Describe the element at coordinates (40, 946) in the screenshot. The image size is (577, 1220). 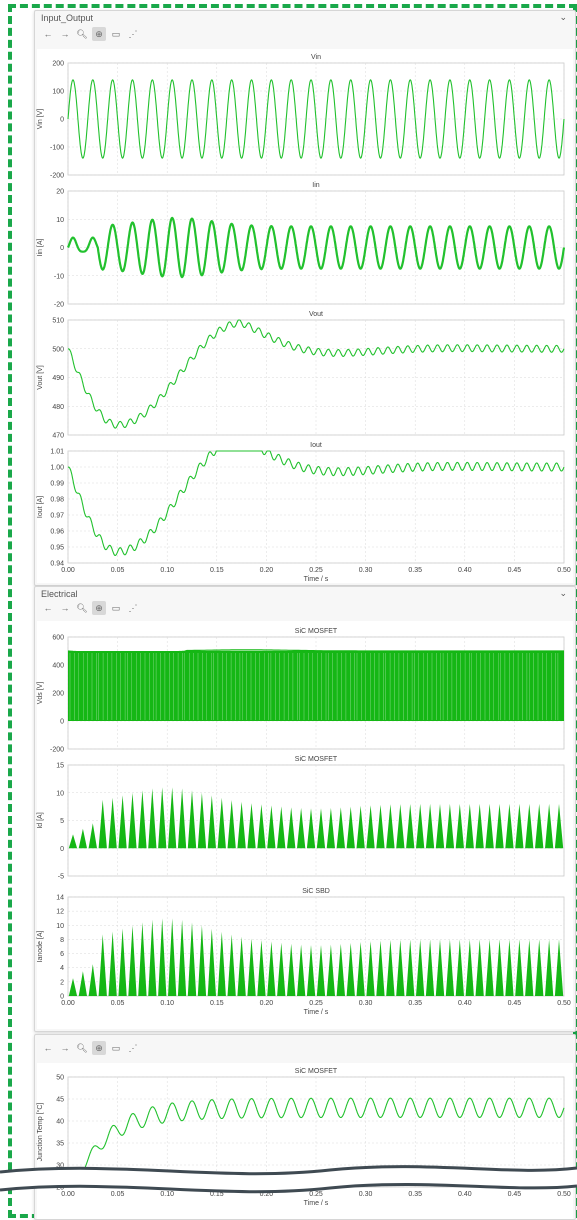
I see `y-axis-label: Ianode [A]` at that location.